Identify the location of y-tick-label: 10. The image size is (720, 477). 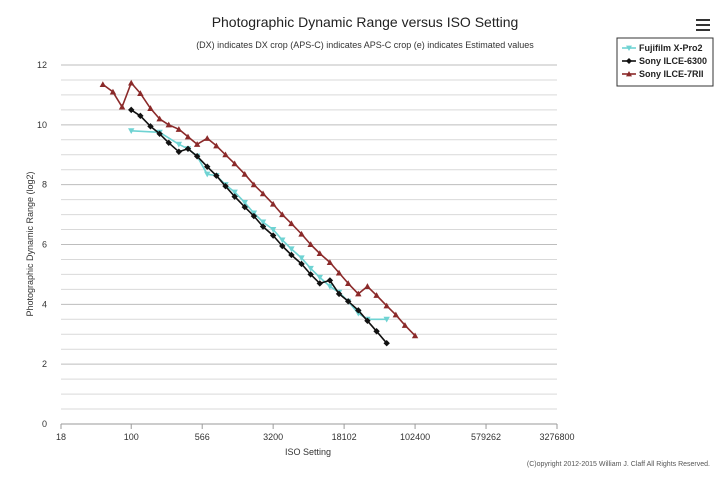
(42, 125).